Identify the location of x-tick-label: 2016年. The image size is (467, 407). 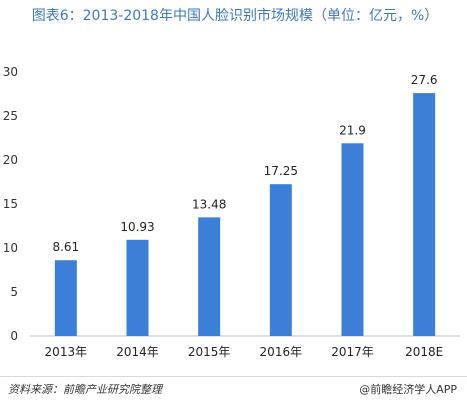
(281, 352).